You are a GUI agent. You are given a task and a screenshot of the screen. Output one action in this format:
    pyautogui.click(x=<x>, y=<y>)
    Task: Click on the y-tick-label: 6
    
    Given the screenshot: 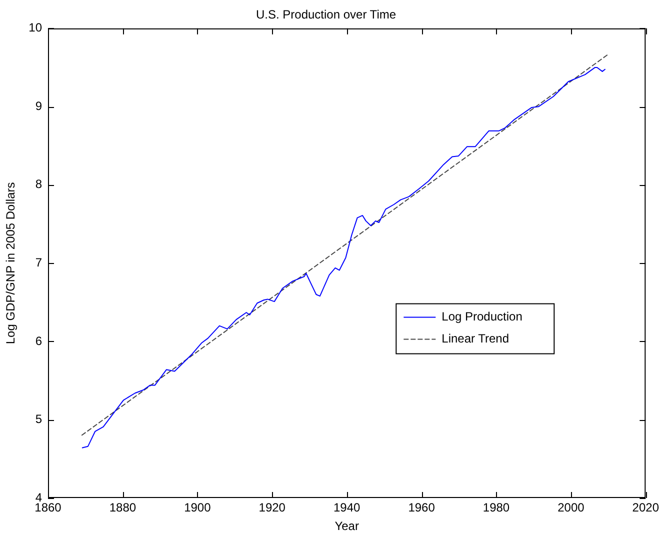 What is the action you would take?
    pyautogui.click(x=38, y=341)
    